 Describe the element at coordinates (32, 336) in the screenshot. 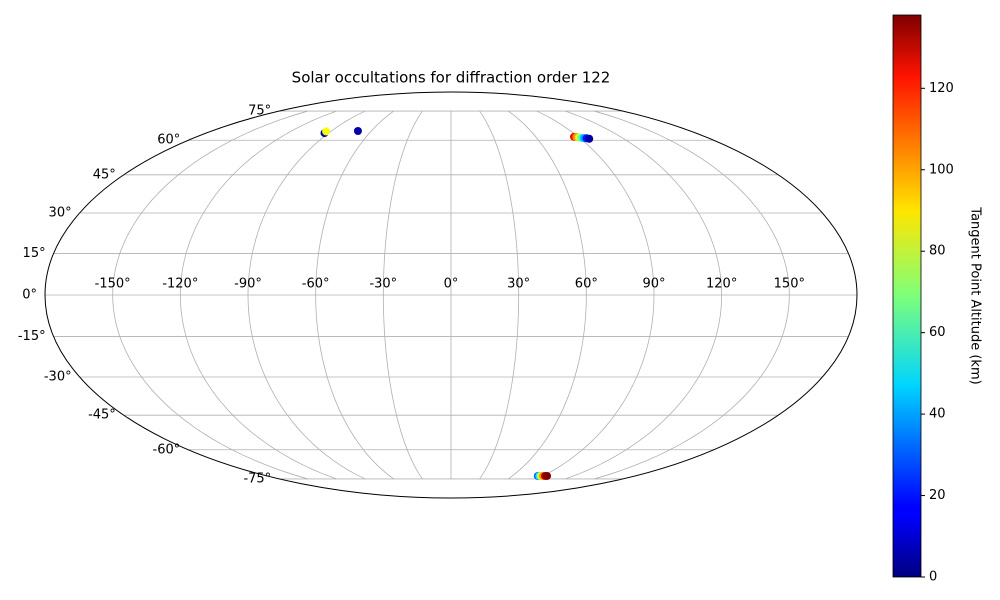

I see `y-tick-label: -15°` at that location.